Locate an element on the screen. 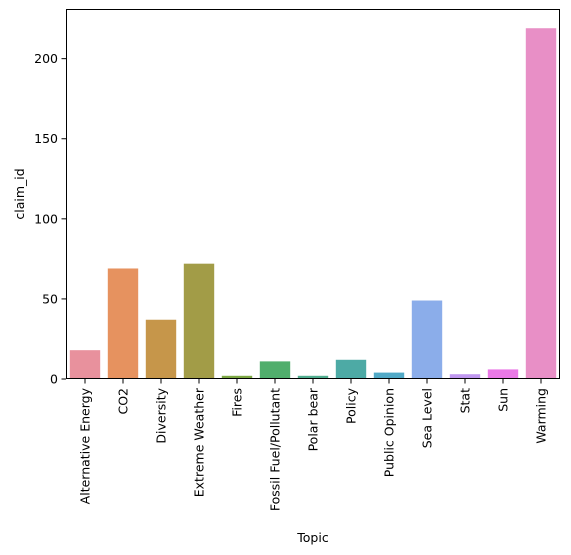 The height and width of the screenshot is (555, 571). x-tick-label: Warming is located at coordinates (541, 416).